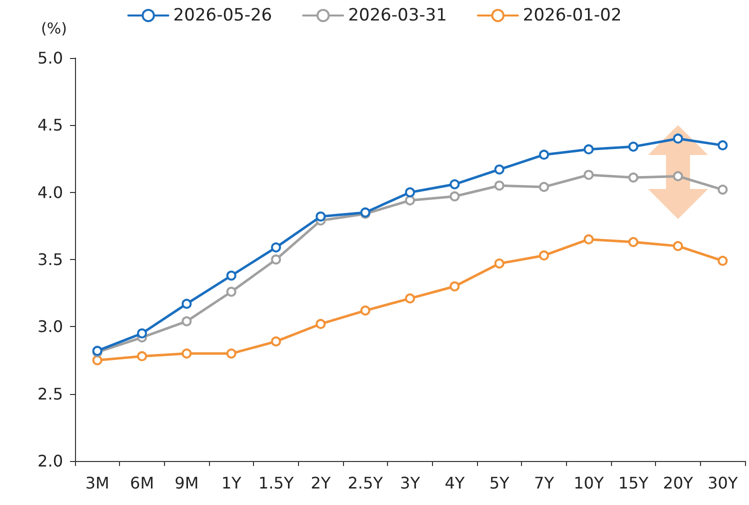 The image size is (749, 505). What do you see at coordinates (222, 16) in the screenshot?
I see `legend-label: 2026-05-26` at bounding box center [222, 16].